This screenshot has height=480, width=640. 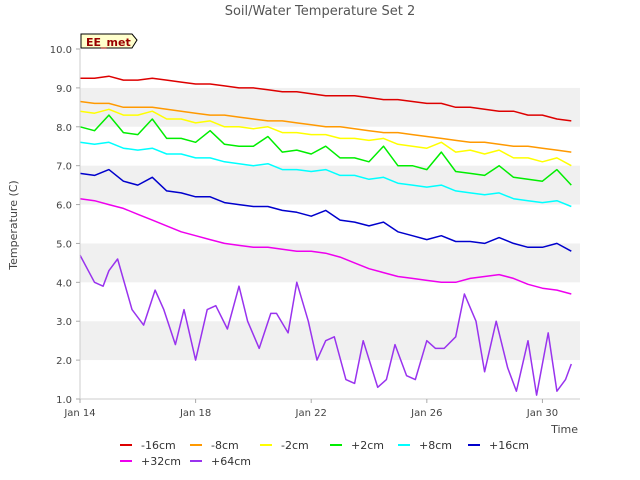 I want to click on legend-label-5: +16cm, so click(x=509, y=445).